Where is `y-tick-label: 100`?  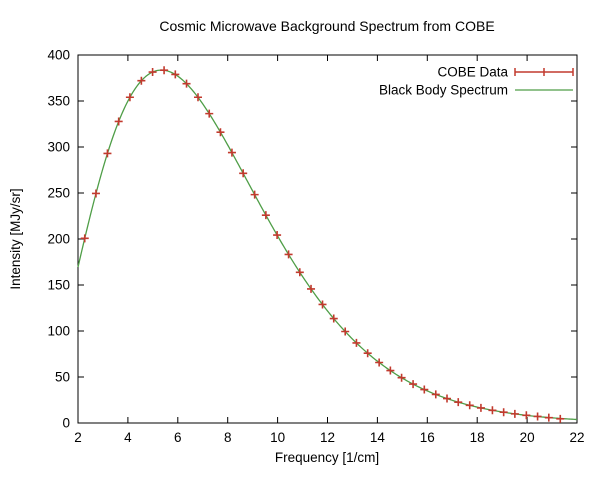
y-tick-label: 100 is located at coordinates (58, 331).